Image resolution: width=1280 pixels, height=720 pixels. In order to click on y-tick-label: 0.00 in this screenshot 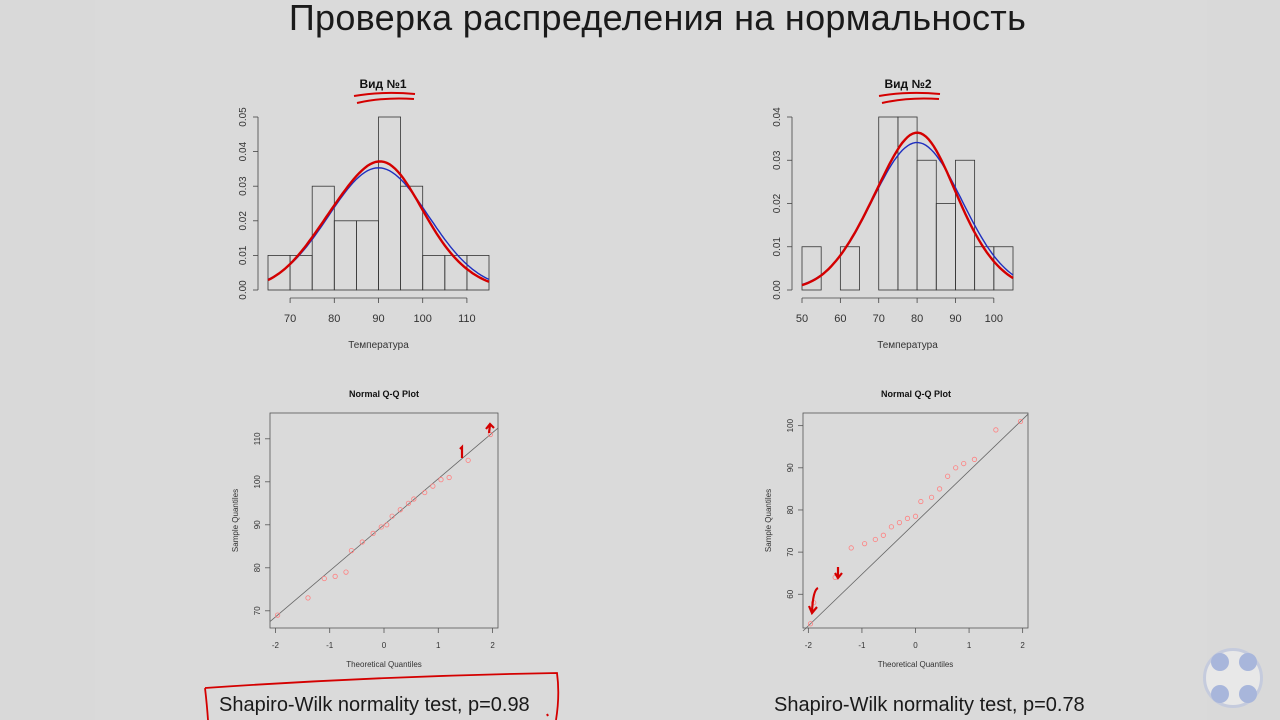, I will do `click(243, 290)`.